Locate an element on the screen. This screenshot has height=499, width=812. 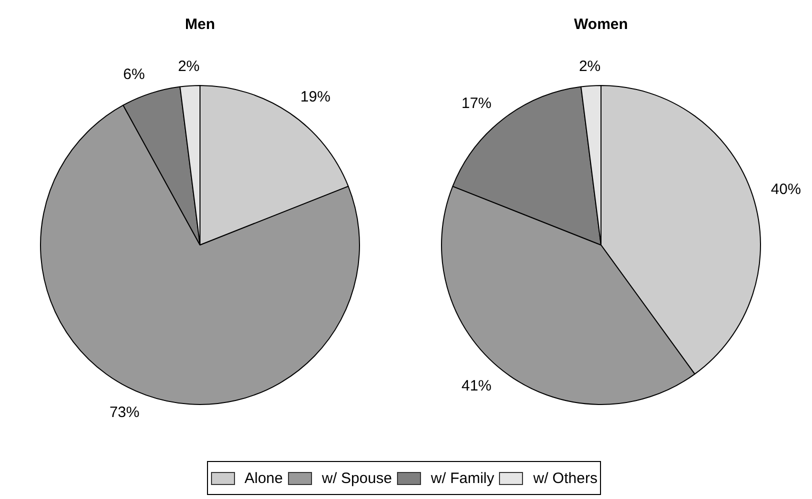
data-label: 41% is located at coordinates (476, 385).